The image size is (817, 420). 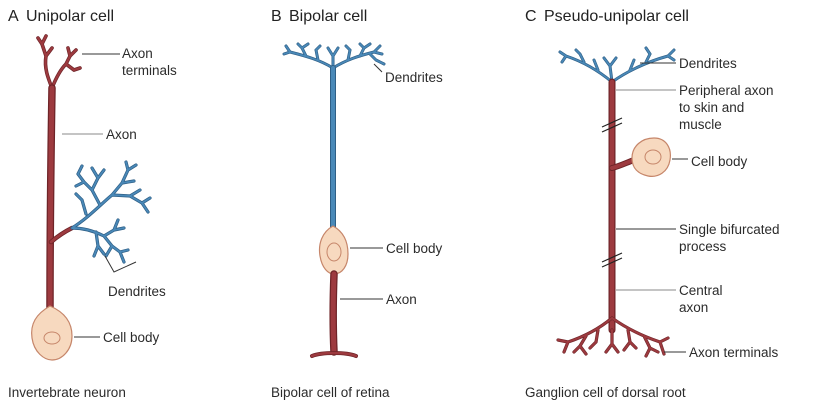 I want to click on label-b-axon: Axon, so click(x=401, y=299).